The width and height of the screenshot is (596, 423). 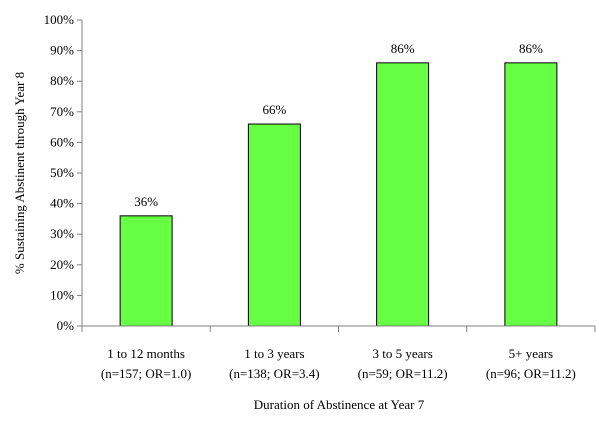 I want to click on x-tick-sublabel: (n=96; OR=11.2), so click(x=531, y=373).